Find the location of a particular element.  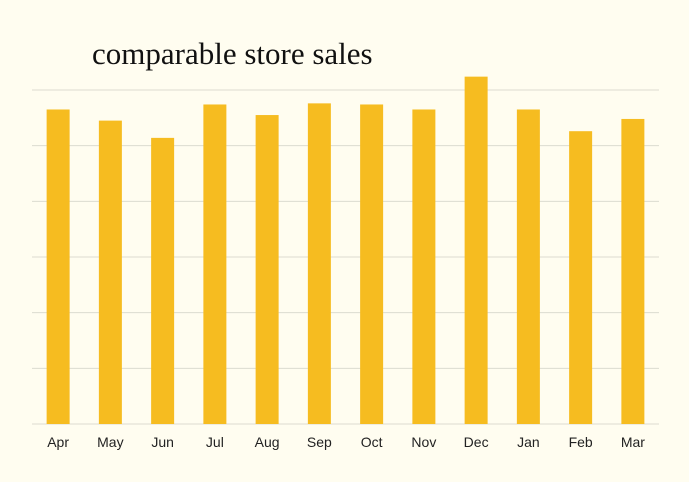

bar-feb is located at coordinates (581, 277).